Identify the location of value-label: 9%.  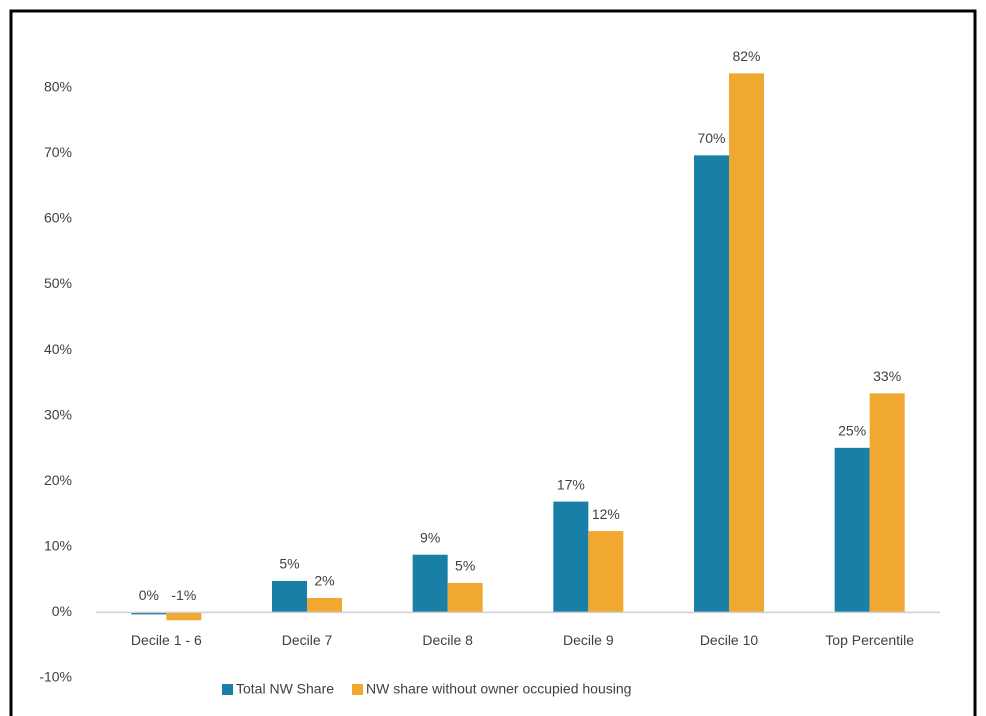
(430, 537).